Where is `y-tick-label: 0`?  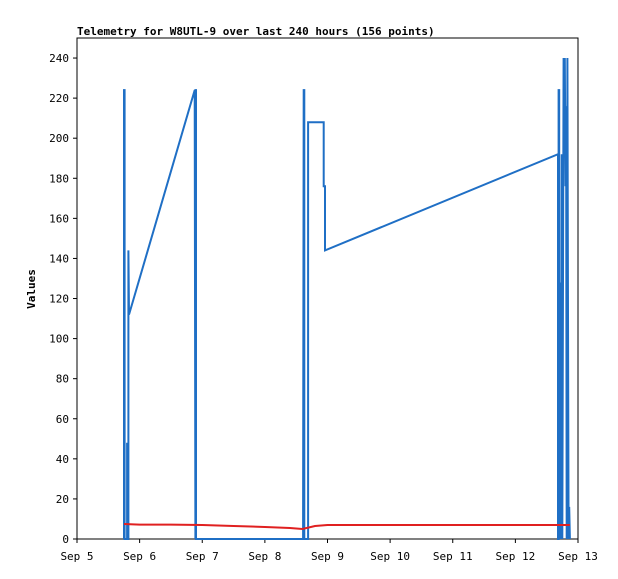 y-tick-label: 0 is located at coordinates (65, 539).